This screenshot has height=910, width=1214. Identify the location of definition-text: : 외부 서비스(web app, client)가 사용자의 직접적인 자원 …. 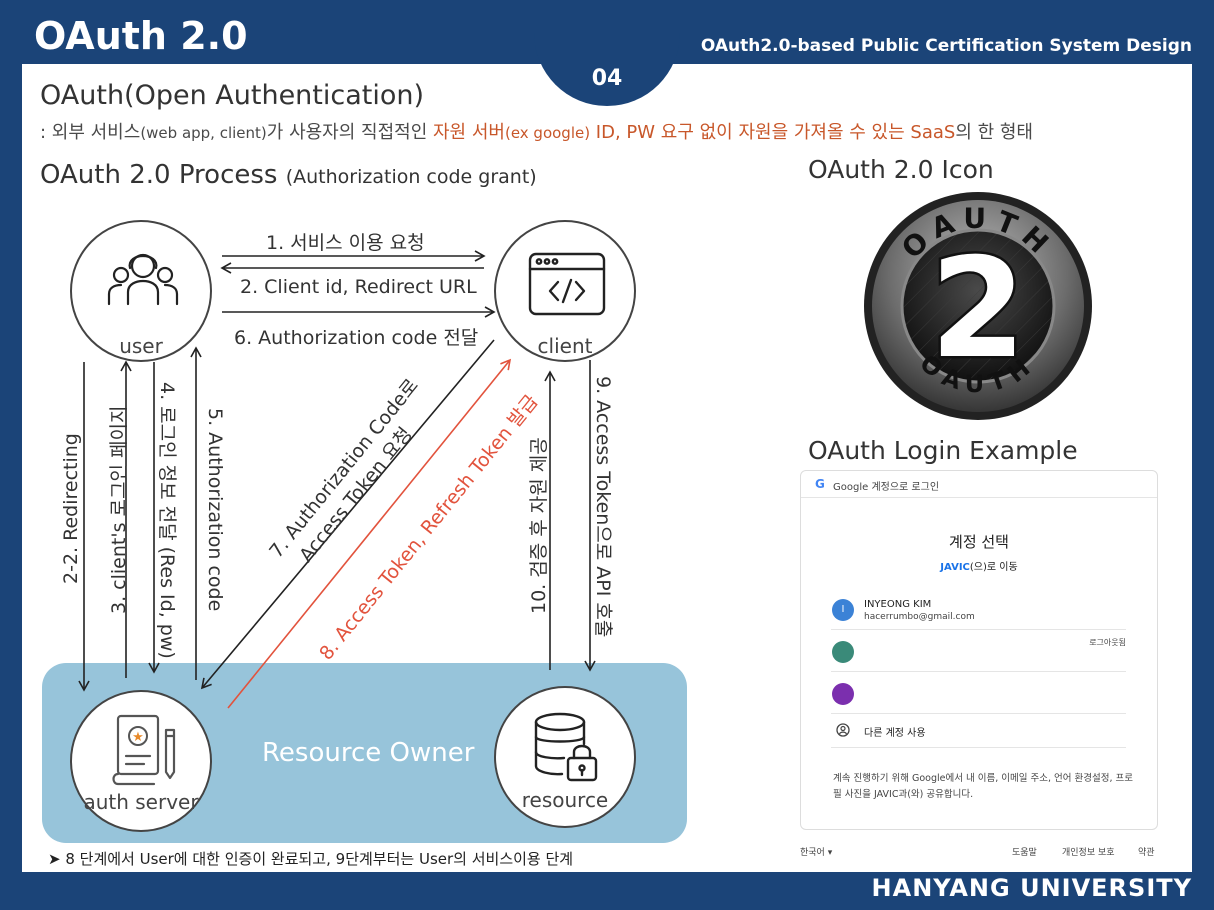
(536, 131).